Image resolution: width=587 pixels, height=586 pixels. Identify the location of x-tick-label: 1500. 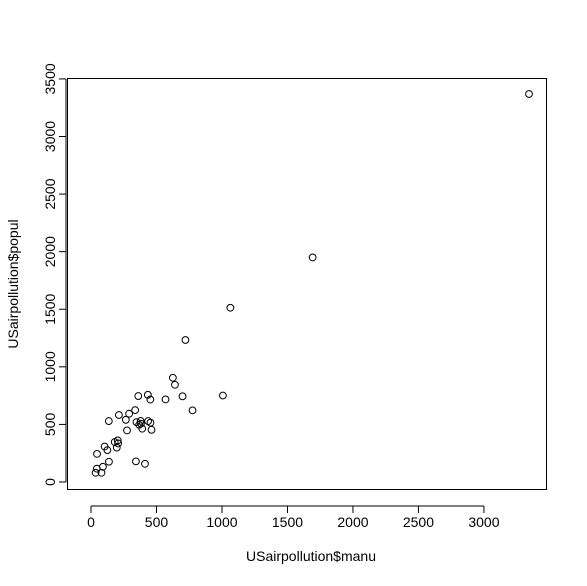
(287, 522).